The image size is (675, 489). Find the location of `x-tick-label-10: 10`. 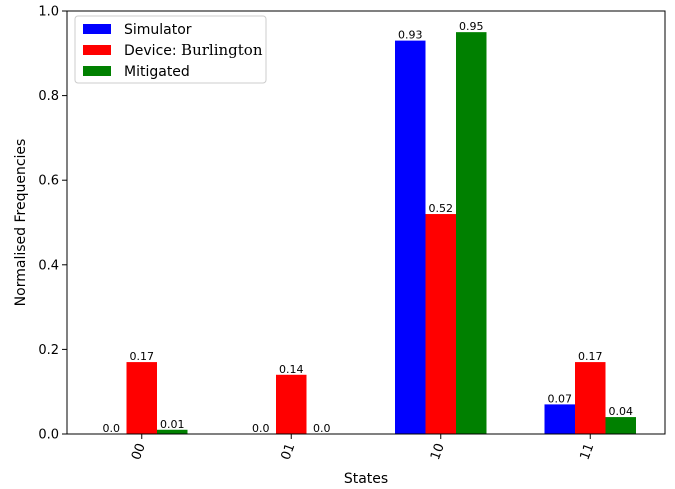

x-tick-label-10: 10 is located at coordinates (438, 451).